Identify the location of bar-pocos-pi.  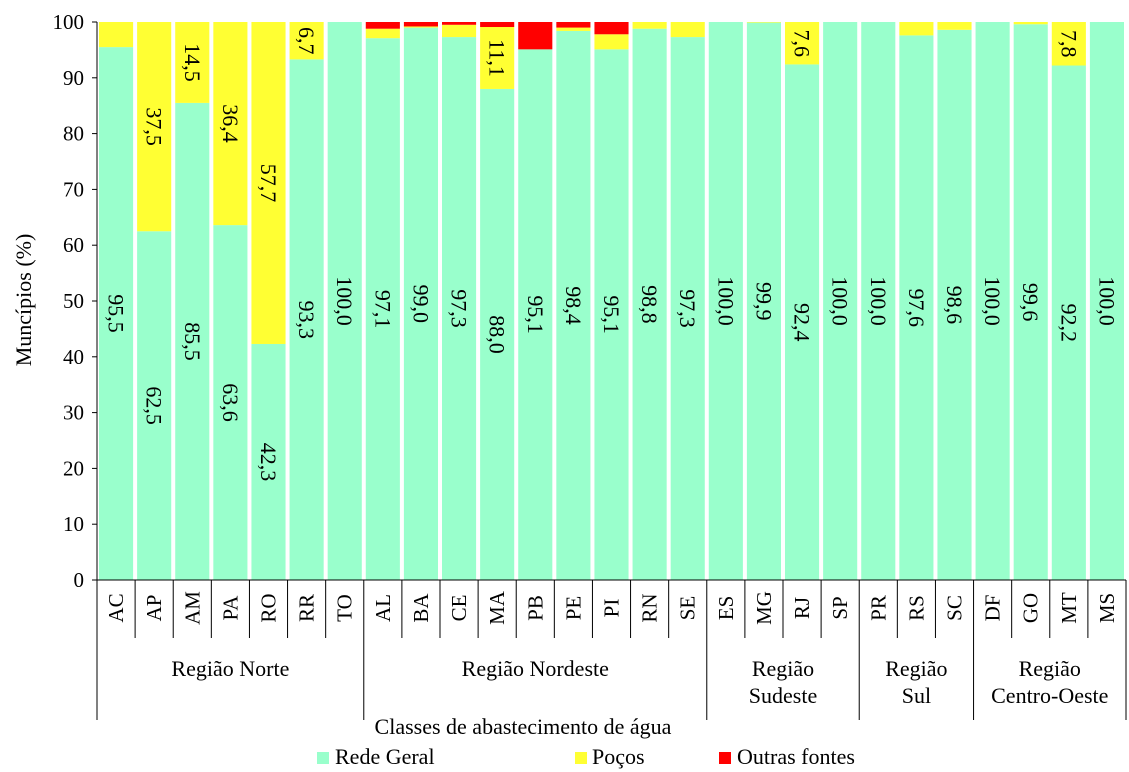
(611, 42).